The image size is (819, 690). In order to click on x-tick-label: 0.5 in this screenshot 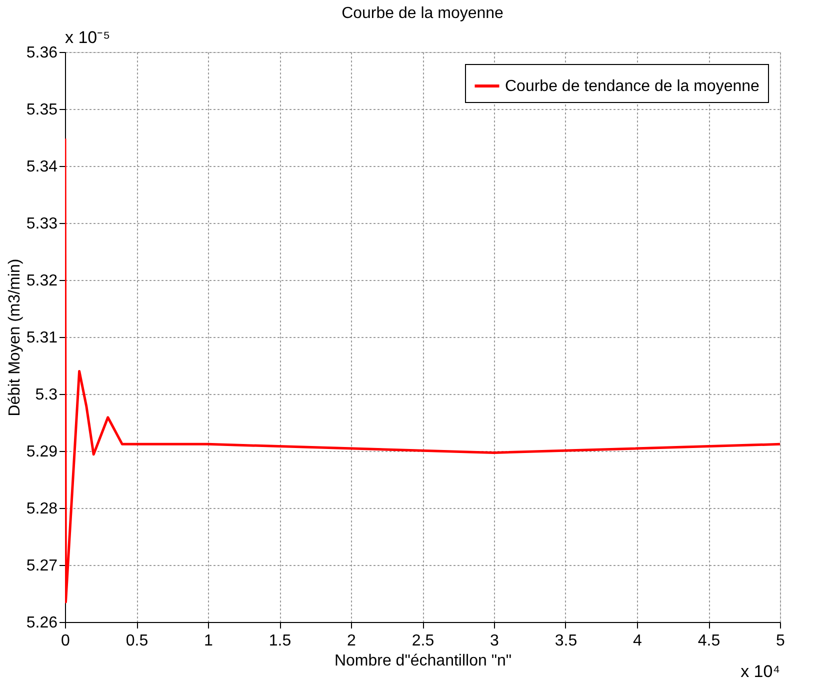, I will do `click(137, 641)`.